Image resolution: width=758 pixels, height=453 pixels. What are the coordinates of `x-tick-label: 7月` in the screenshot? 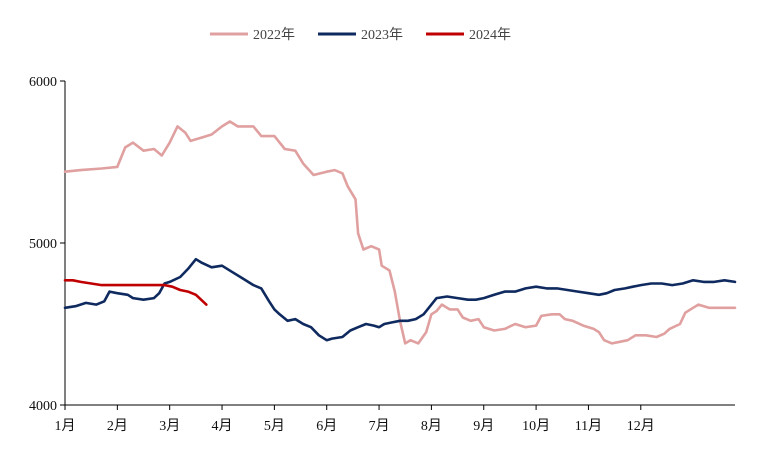 It's located at (379, 426).